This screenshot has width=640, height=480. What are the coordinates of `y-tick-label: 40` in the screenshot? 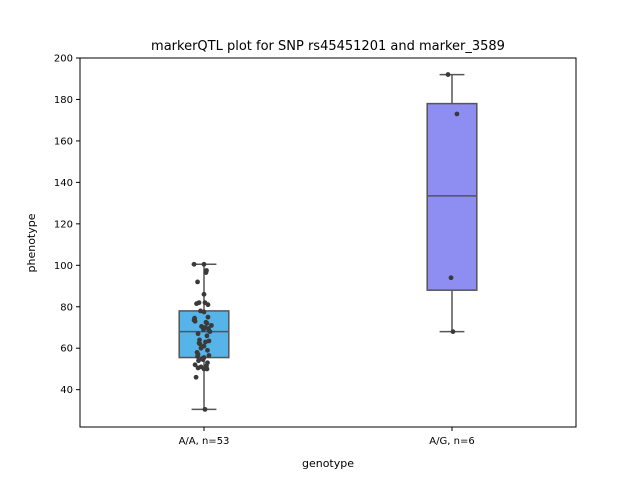 It's located at (66, 390).